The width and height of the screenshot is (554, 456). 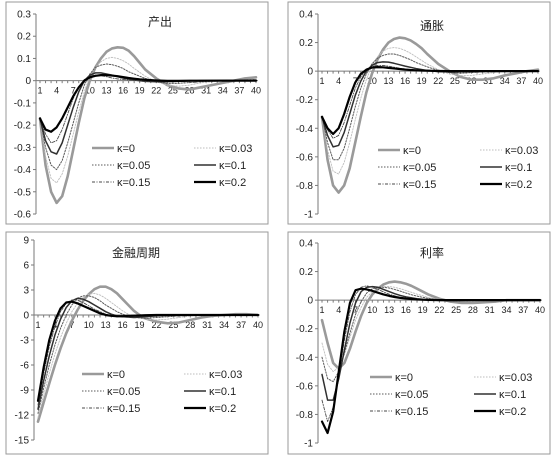 What do you see at coordinates (160, 22) in the screenshot?
I see `chart-title: 产出` at bounding box center [160, 22].